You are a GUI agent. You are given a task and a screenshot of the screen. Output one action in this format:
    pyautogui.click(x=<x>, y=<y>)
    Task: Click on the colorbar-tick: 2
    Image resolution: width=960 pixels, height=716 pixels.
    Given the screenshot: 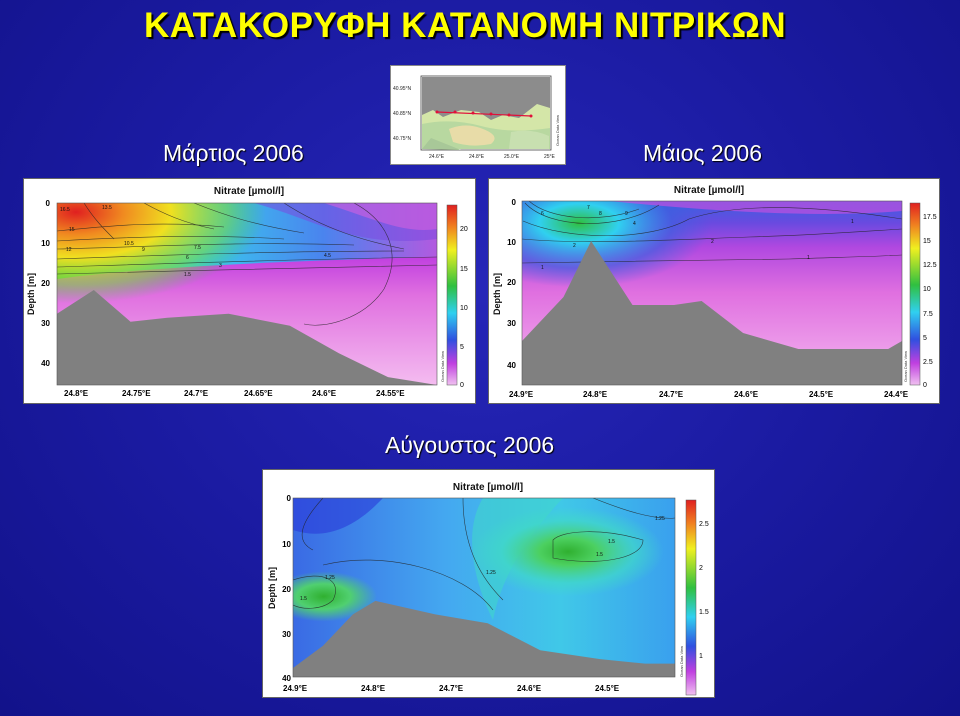 What is the action you would take?
    pyautogui.click(x=701, y=568)
    